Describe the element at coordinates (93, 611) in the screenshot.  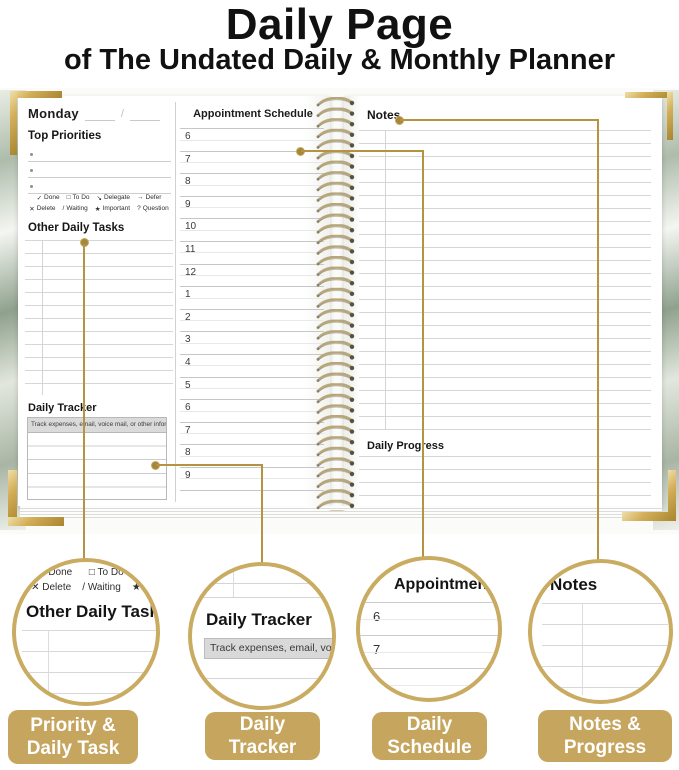
I see `magnified-other-tasks-title: Other Daily Tasks` at that location.